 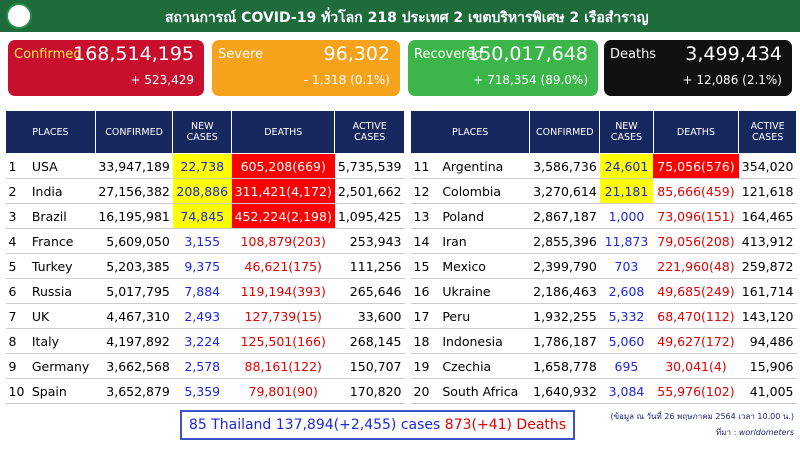 I want to click on rank: 10, so click(x=17, y=391).